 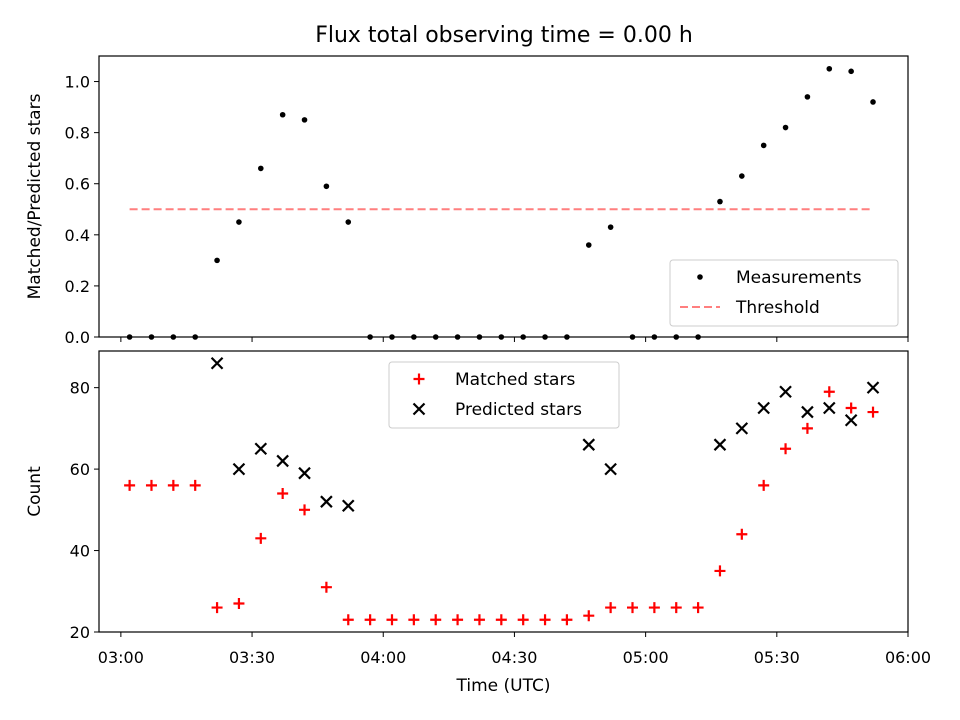 I want to click on y-tick-label: 0.2, so click(x=77, y=286).